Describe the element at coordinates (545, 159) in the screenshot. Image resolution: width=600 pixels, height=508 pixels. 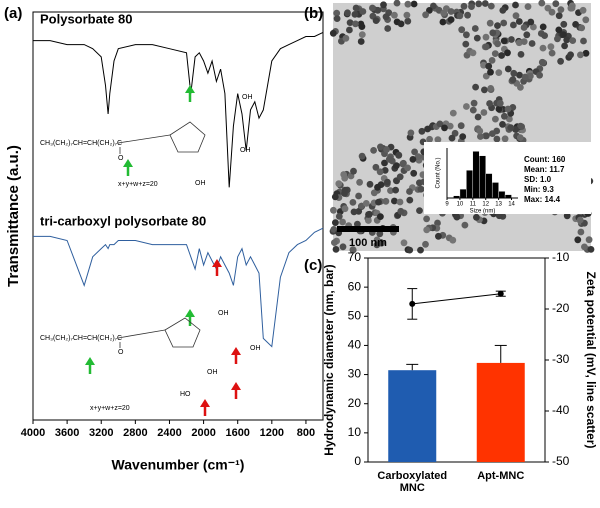
I see `stat-text: Count: 160` at that location.